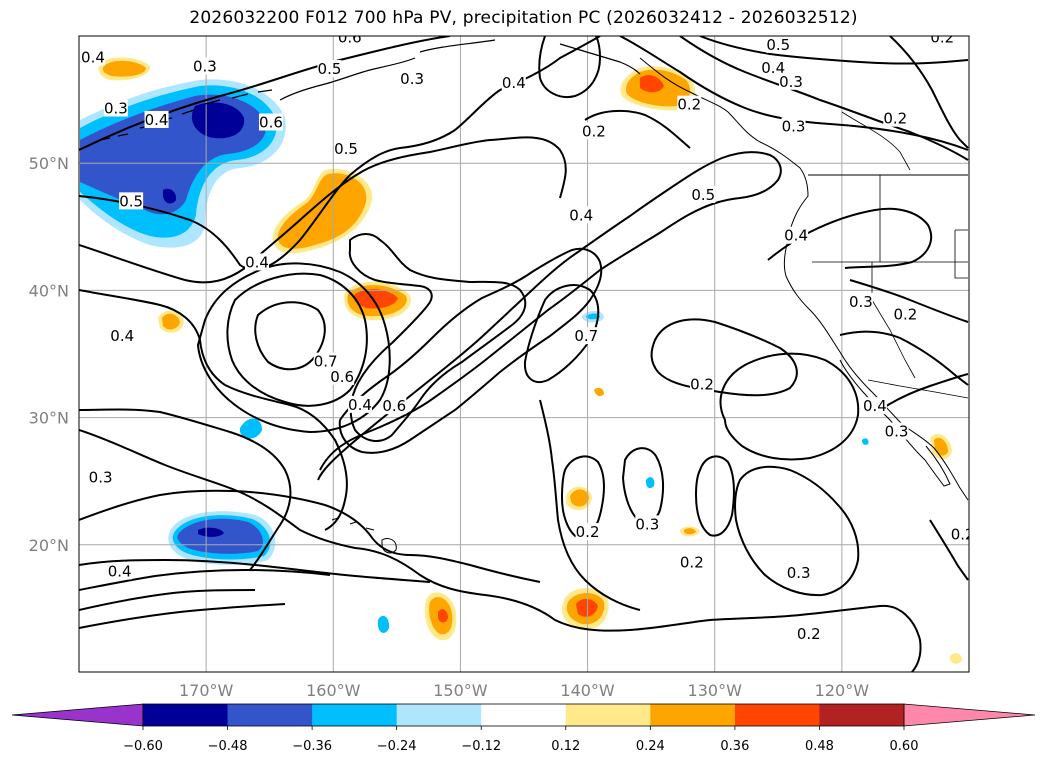 This screenshot has height=765, width=1047. Describe the element at coordinates (876, 141) in the screenshot. I see `canada-interior` at that location.